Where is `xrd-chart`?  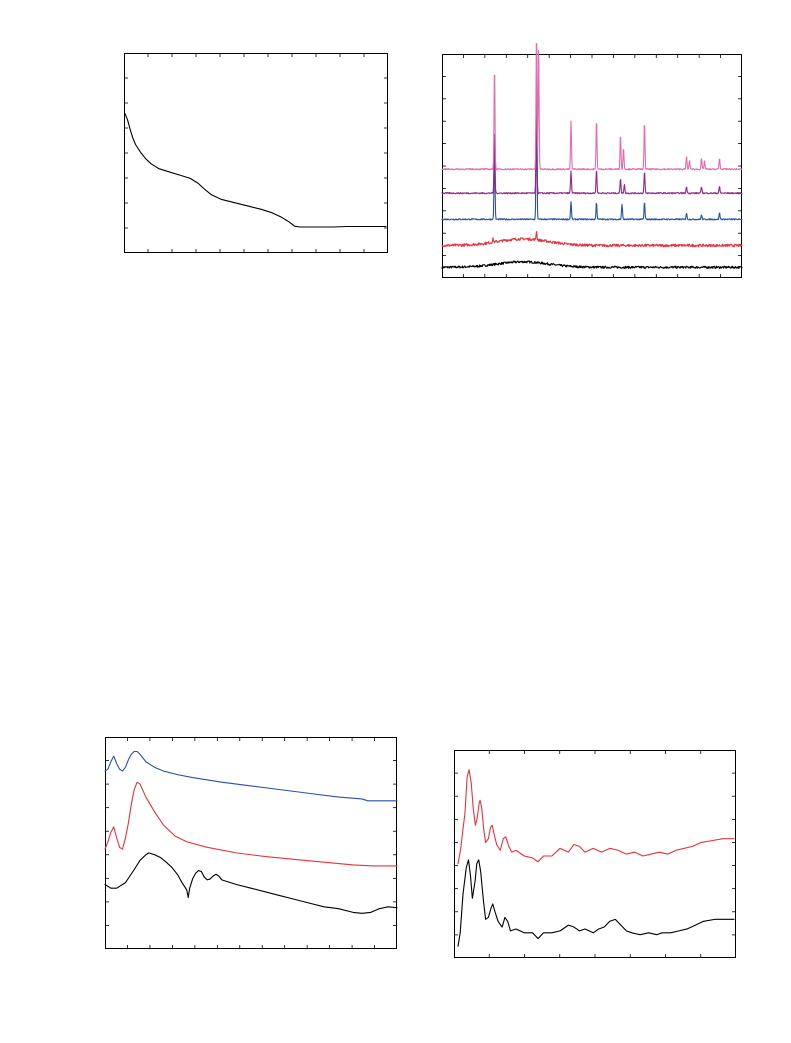
xrd-chart is located at coordinates (592, 160).